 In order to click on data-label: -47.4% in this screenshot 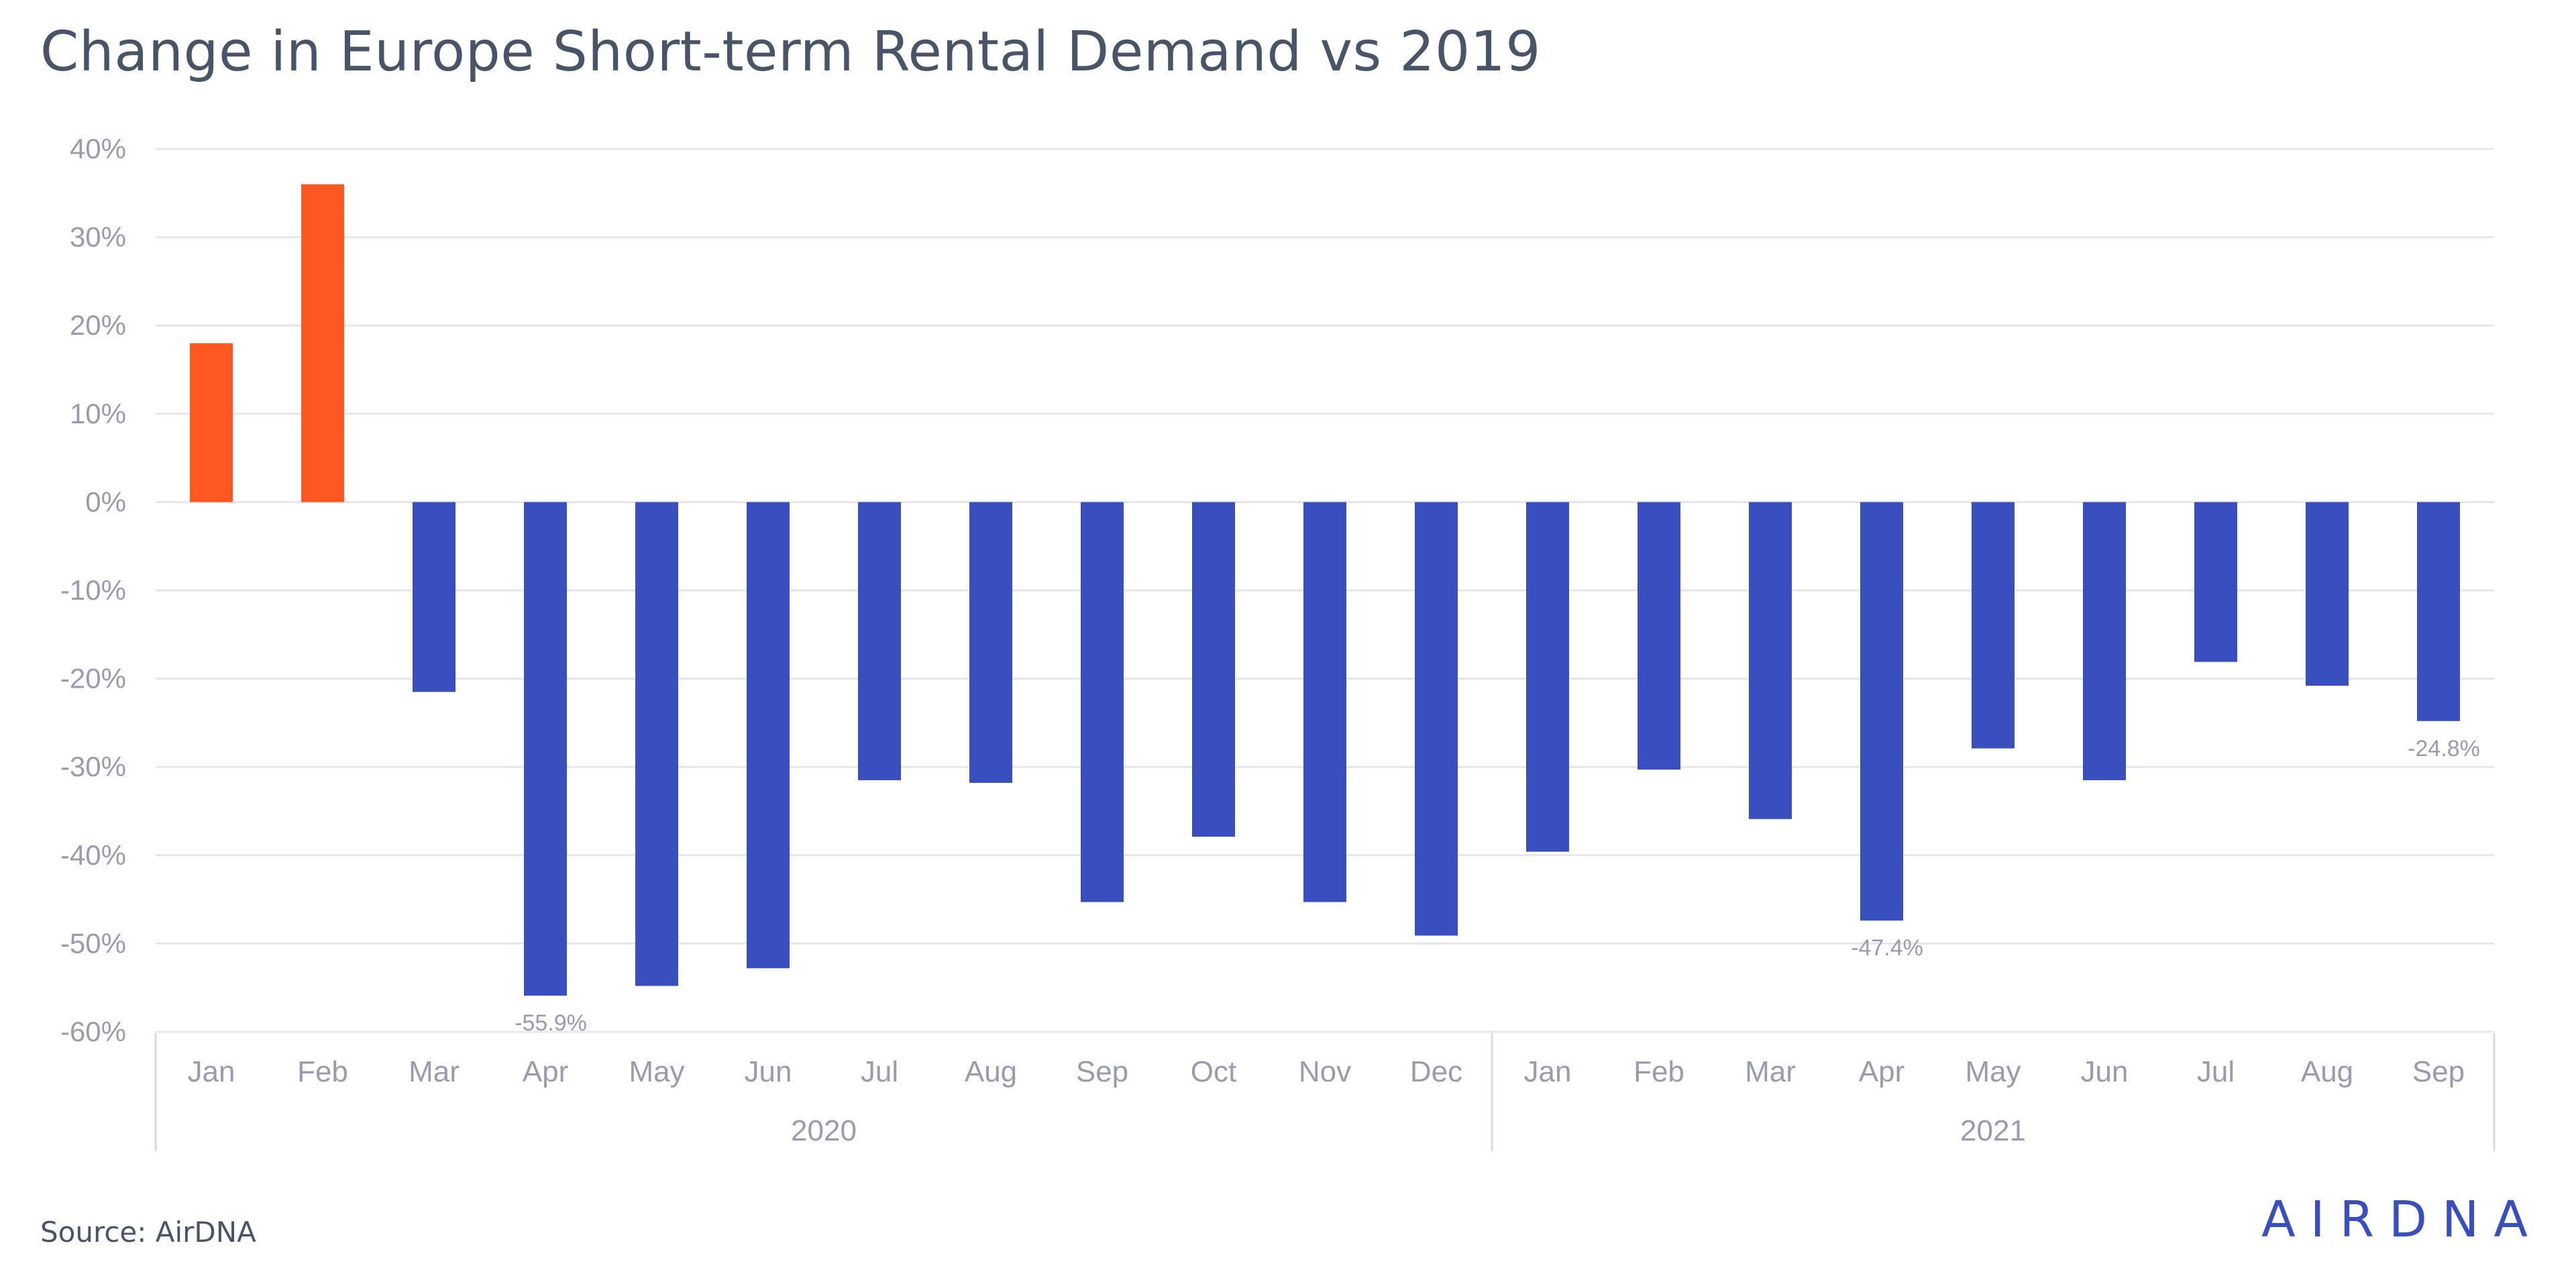, I will do `click(1887, 948)`.